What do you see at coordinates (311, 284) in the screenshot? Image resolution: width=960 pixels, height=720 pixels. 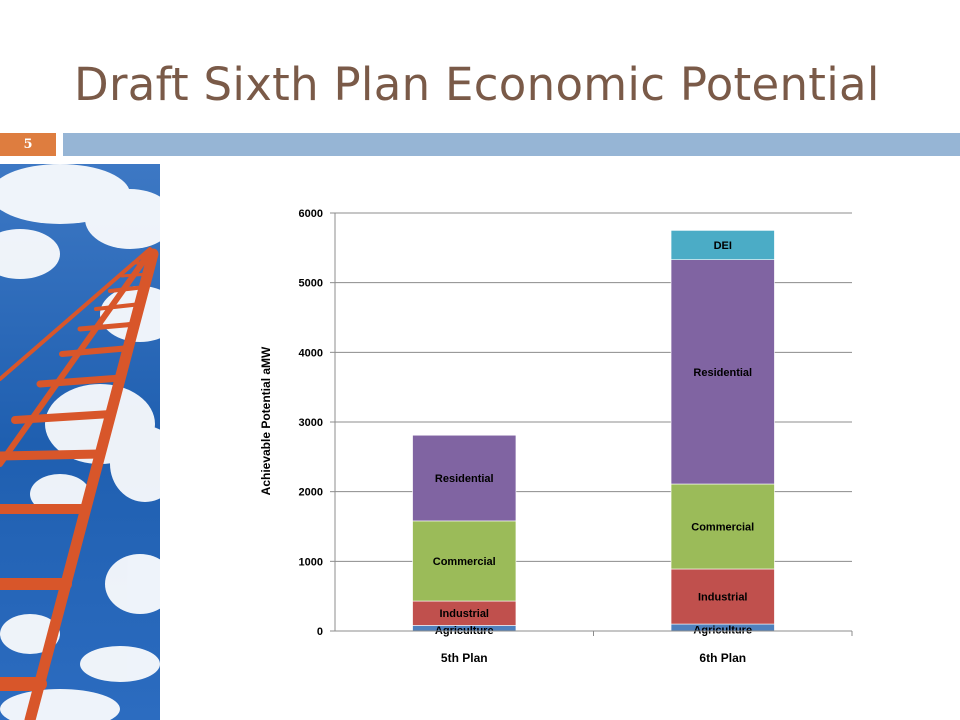 I see `y-tick-label: 5000` at bounding box center [311, 284].